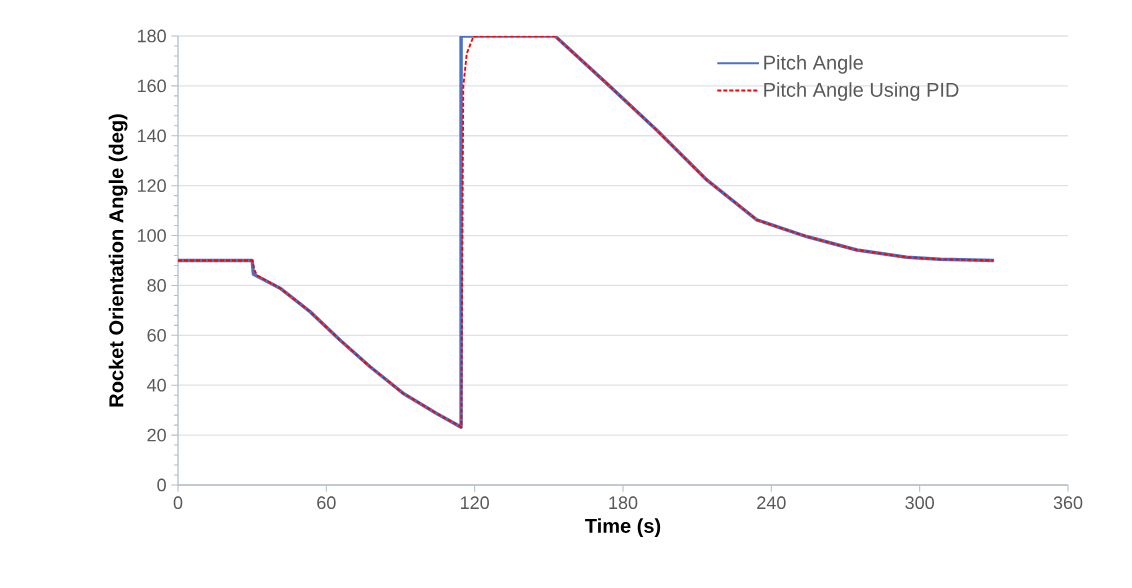  Describe the element at coordinates (151, 136) in the screenshot. I see `y-tick-label: 140` at that location.